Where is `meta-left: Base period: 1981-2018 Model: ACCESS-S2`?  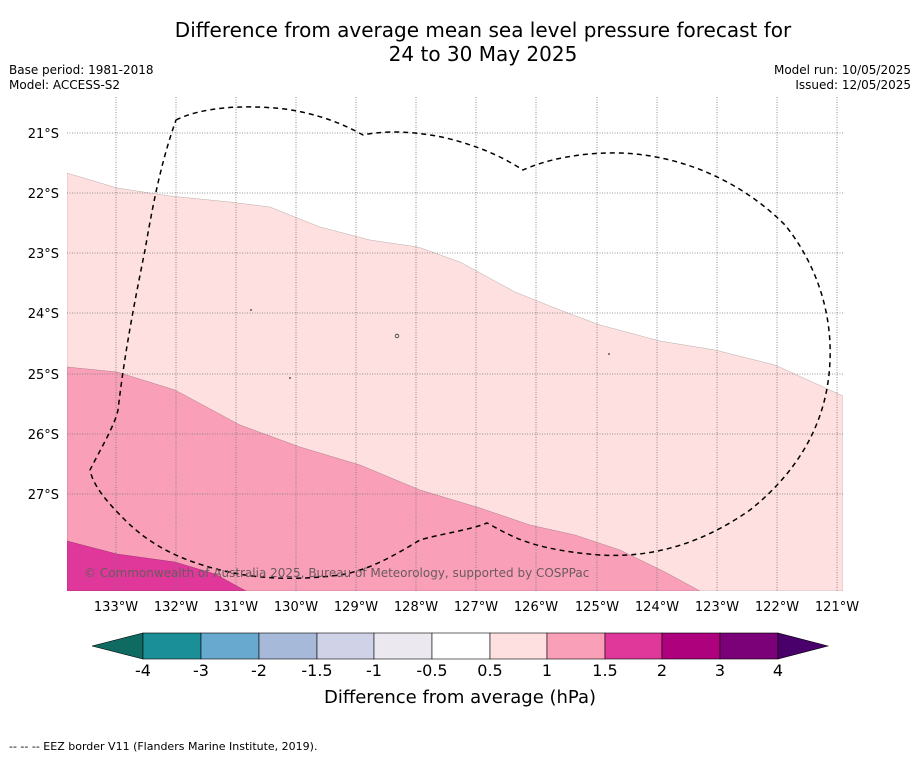 meta-left: Base period: 1981-2018 Model: ACCESS-S2 is located at coordinates (81, 78).